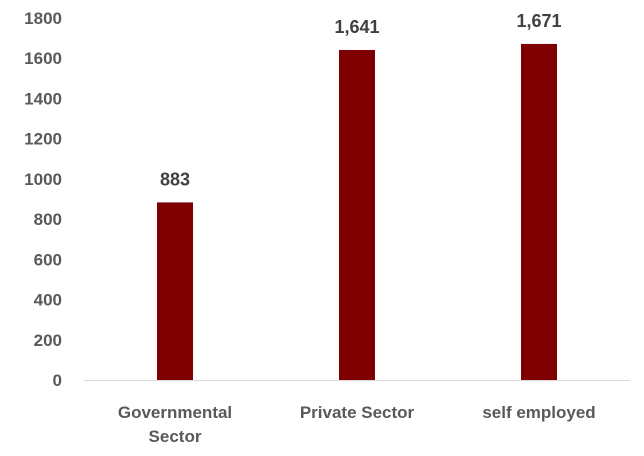  What do you see at coordinates (357, 412) in the screenshot?
I see `x-tick-label: Private Sector` at bounding box center [357, 412].